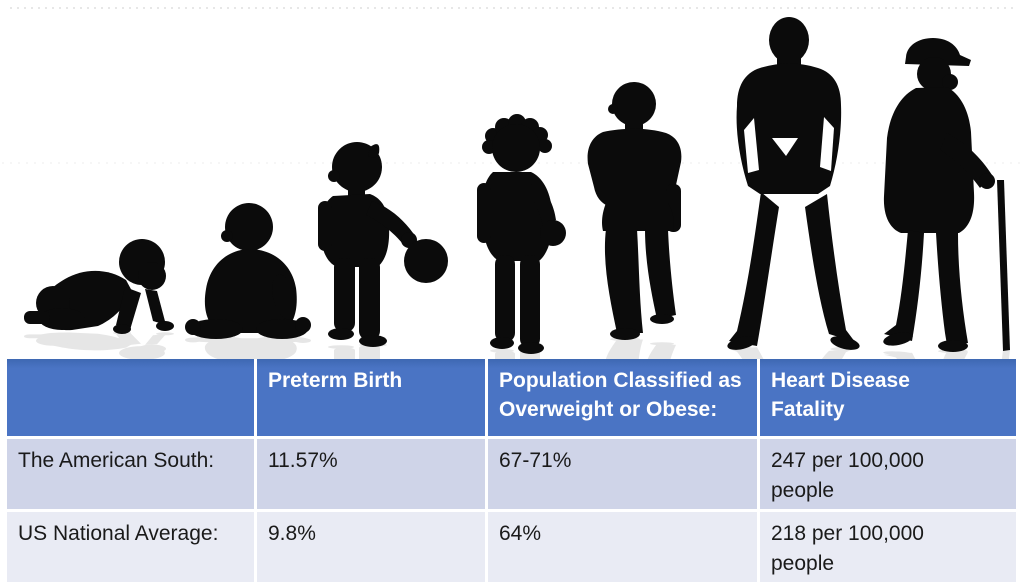 The width and height of the screenshot is (1024, 582). Describe the element at coordinates (248, 347) in the screenshot. I see `sitting-baby-reflection` at that location.